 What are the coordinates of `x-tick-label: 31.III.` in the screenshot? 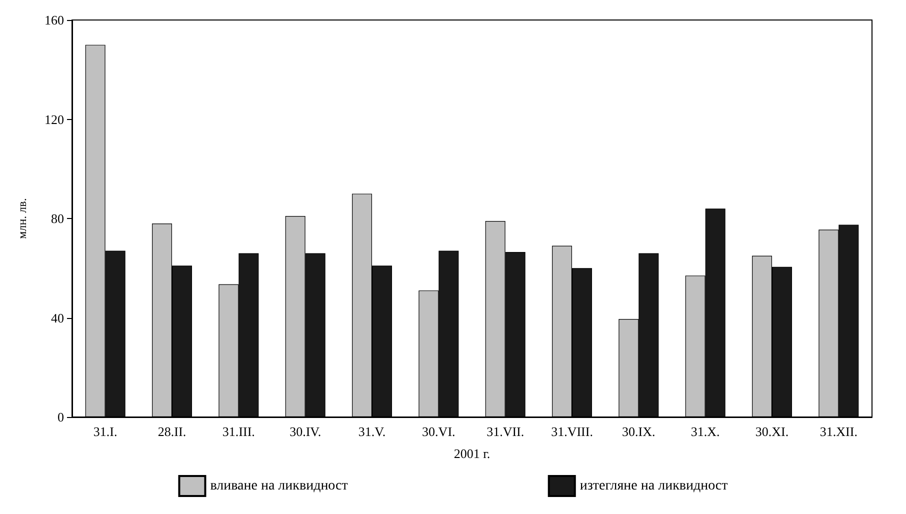 It's located at (238, 431).